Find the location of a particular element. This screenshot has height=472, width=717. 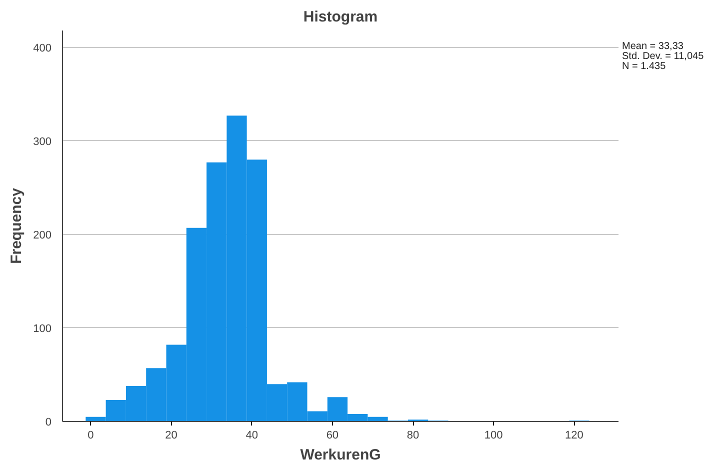

x-tick-label: 40 is located at coordinates (252, 436).